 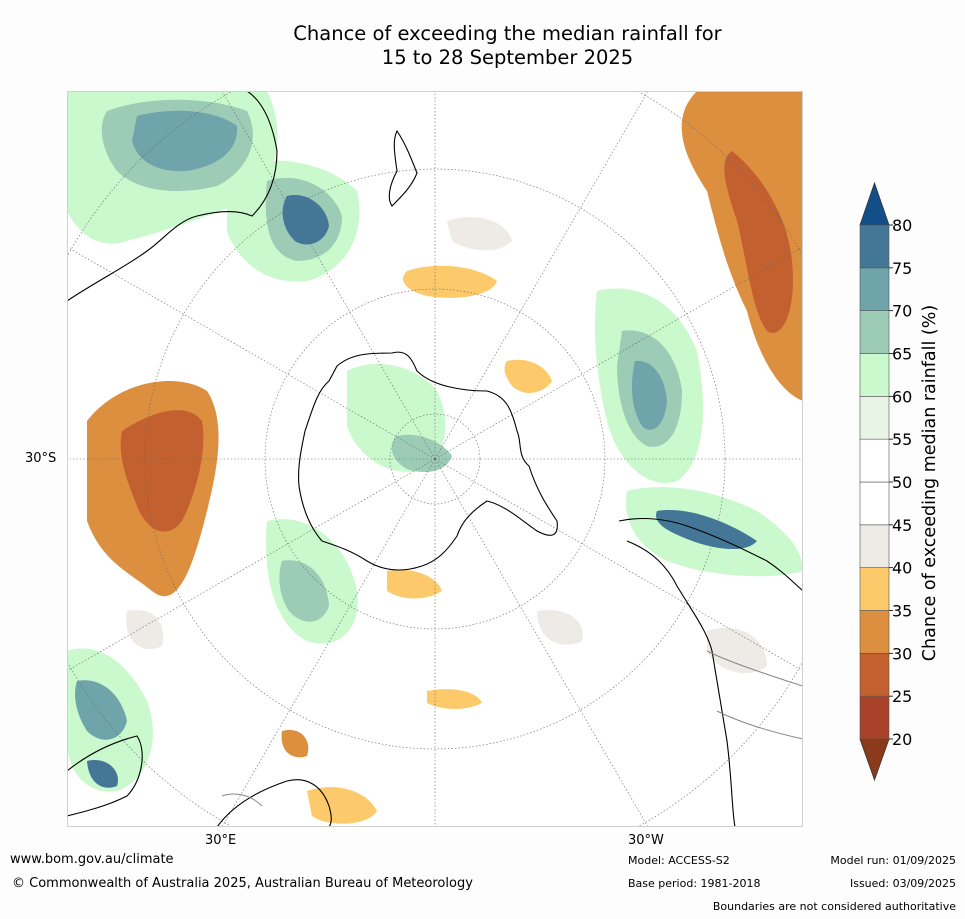 I want to click on footer-website: www.bom.gov.au/climate, so click(x=92, y=859).